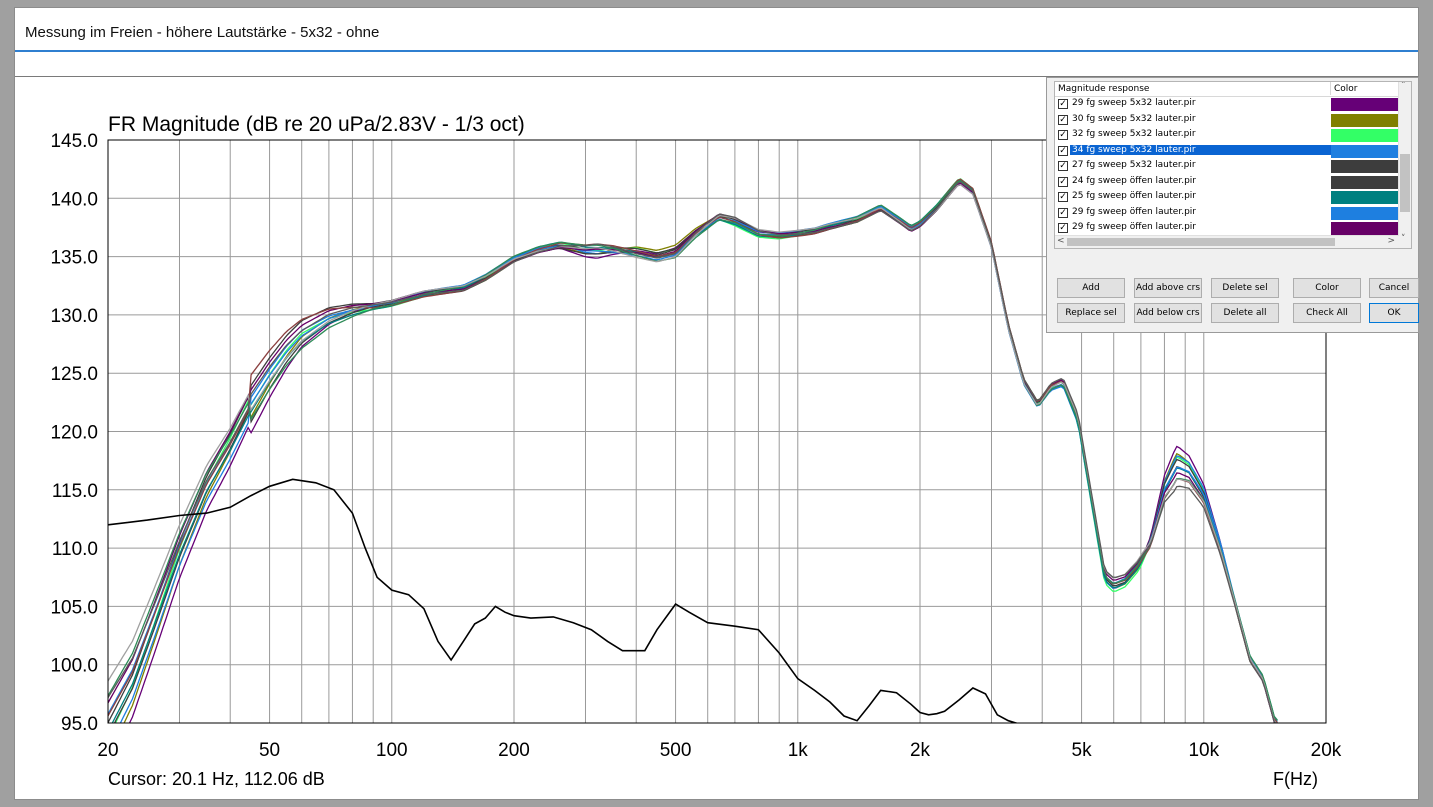 This screenshot has width=1433, height=807. What do you see at coordinates (1104, 89) in the screenshot?
I see `column-header-name: Magnitude response` at bounding box center [1104, 89].